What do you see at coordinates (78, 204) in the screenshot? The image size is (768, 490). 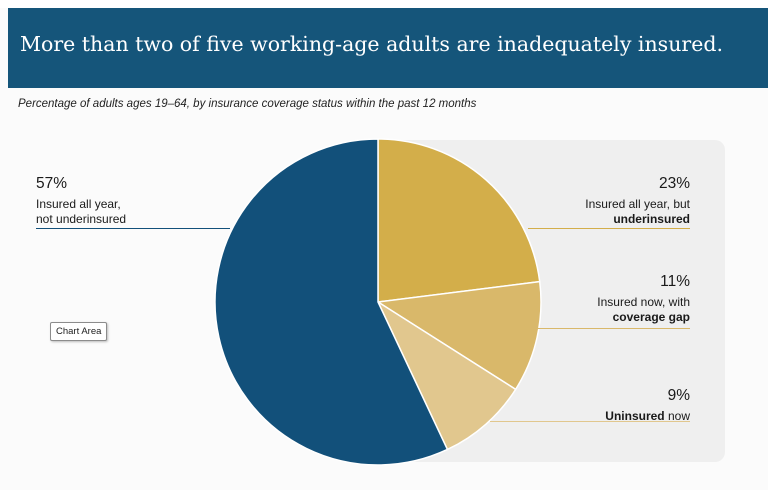 I see `label-insured-line1: Insured all year,` at bounding box center [78, 204].